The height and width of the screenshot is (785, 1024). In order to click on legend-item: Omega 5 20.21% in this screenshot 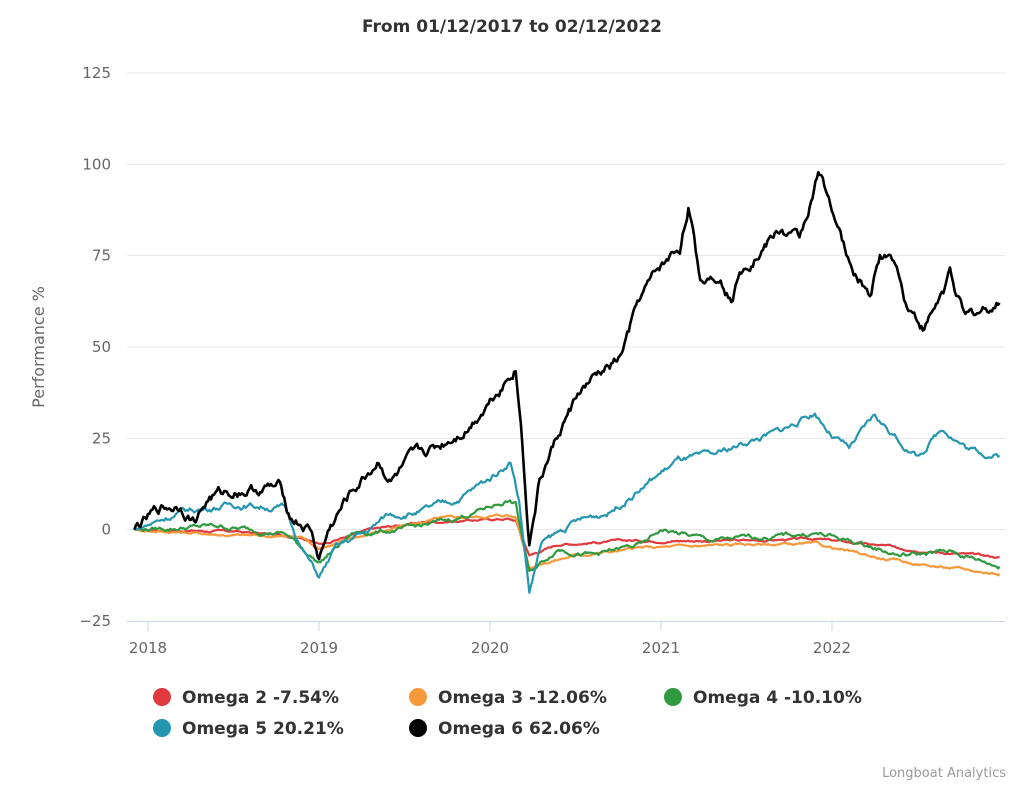, I will do `click(248, 729)`.